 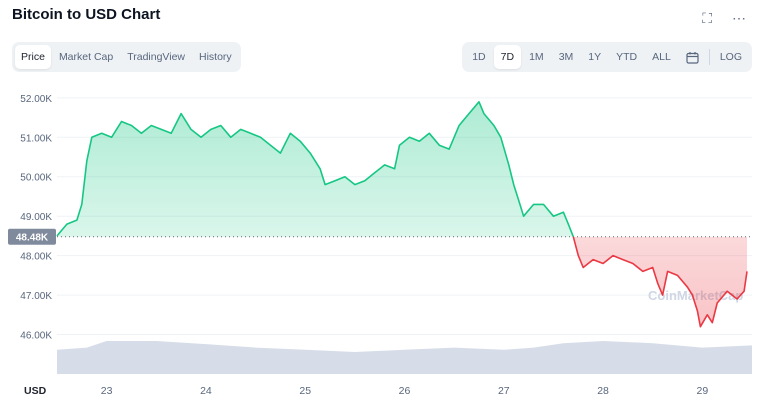 I want to click on price-area-down, so click(x=660, y=281).